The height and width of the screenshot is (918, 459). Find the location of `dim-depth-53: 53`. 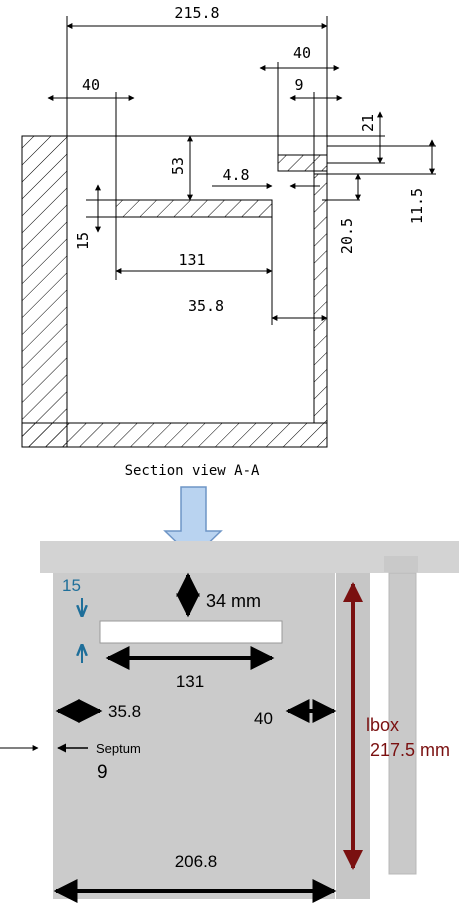

dim-depth-53: 53 is located at coordinates (178, 166).